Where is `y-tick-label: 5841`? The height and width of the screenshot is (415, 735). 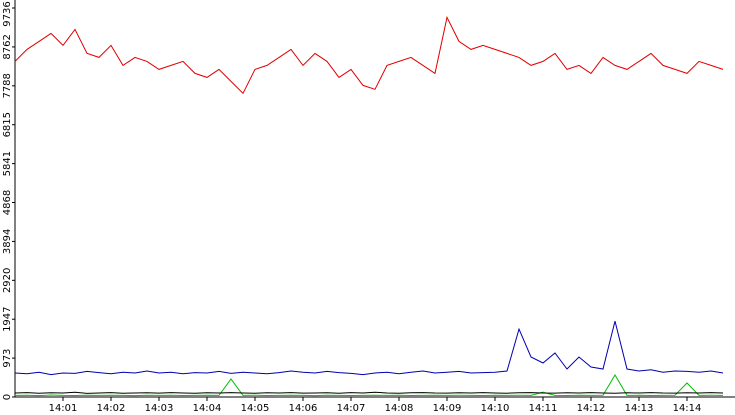
y-tick-label: 5841 is located at coordinates (7, 163).